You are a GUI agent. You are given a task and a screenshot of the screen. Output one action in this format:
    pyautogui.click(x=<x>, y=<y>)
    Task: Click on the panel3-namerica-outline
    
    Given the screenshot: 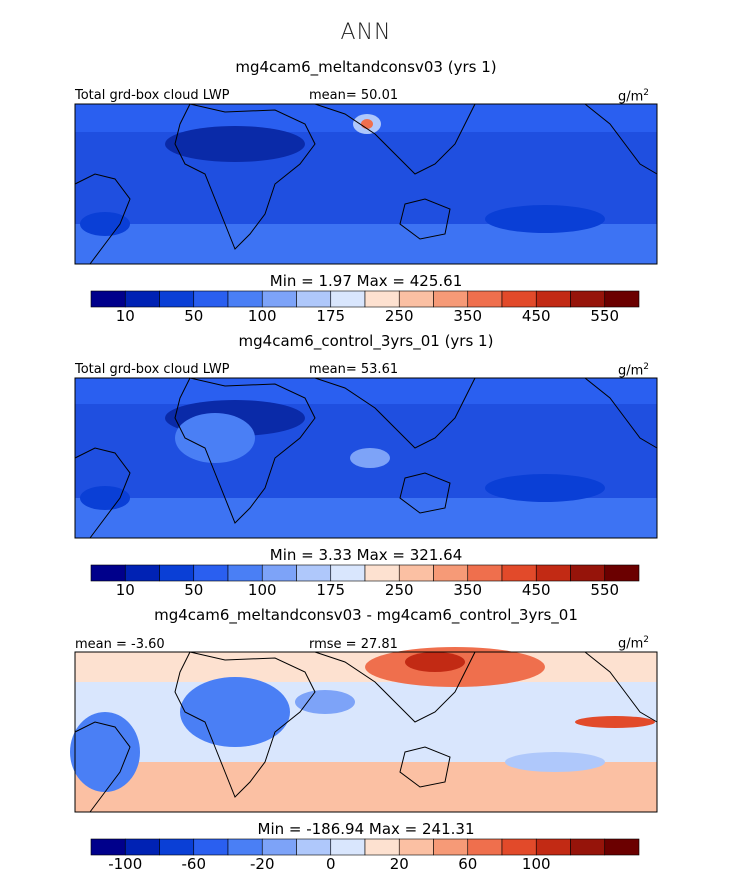 What is the action you would take?
    pyautogui.click(x=621, y=687)
    